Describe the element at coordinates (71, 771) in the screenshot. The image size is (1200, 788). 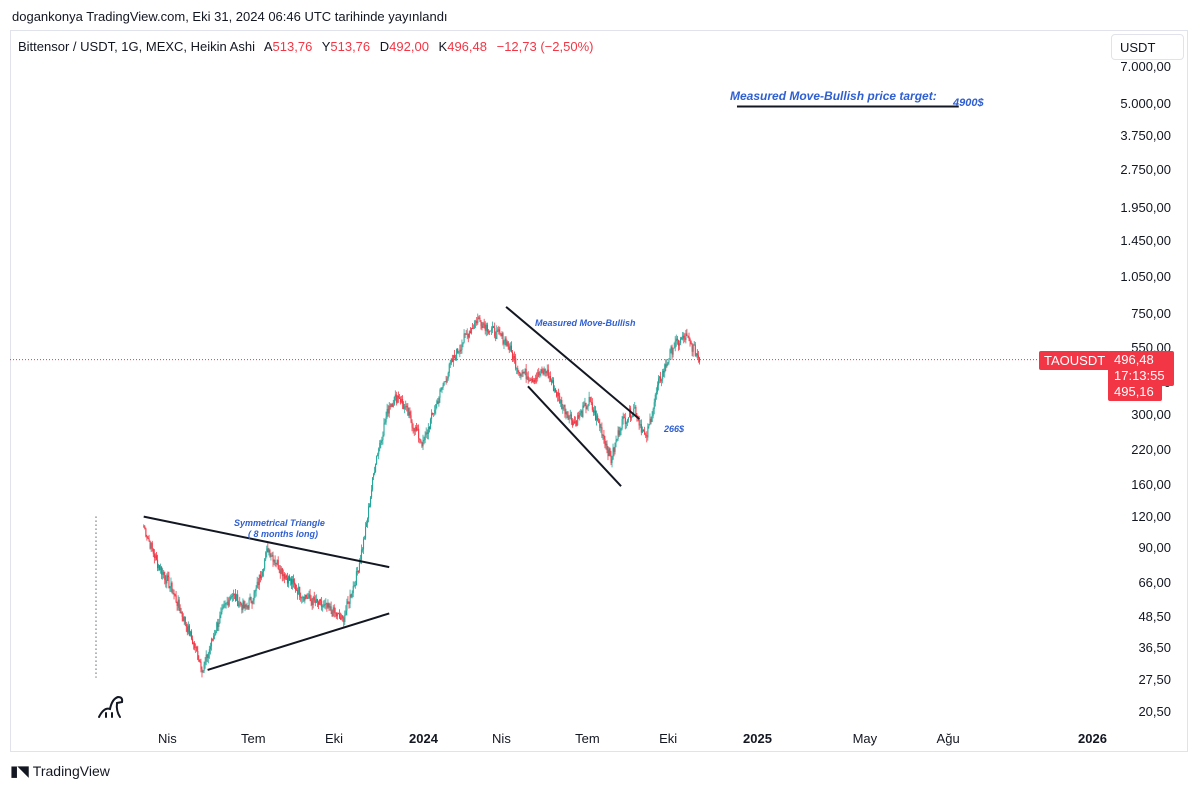
I see `footer-brand: TradingView` at that location.